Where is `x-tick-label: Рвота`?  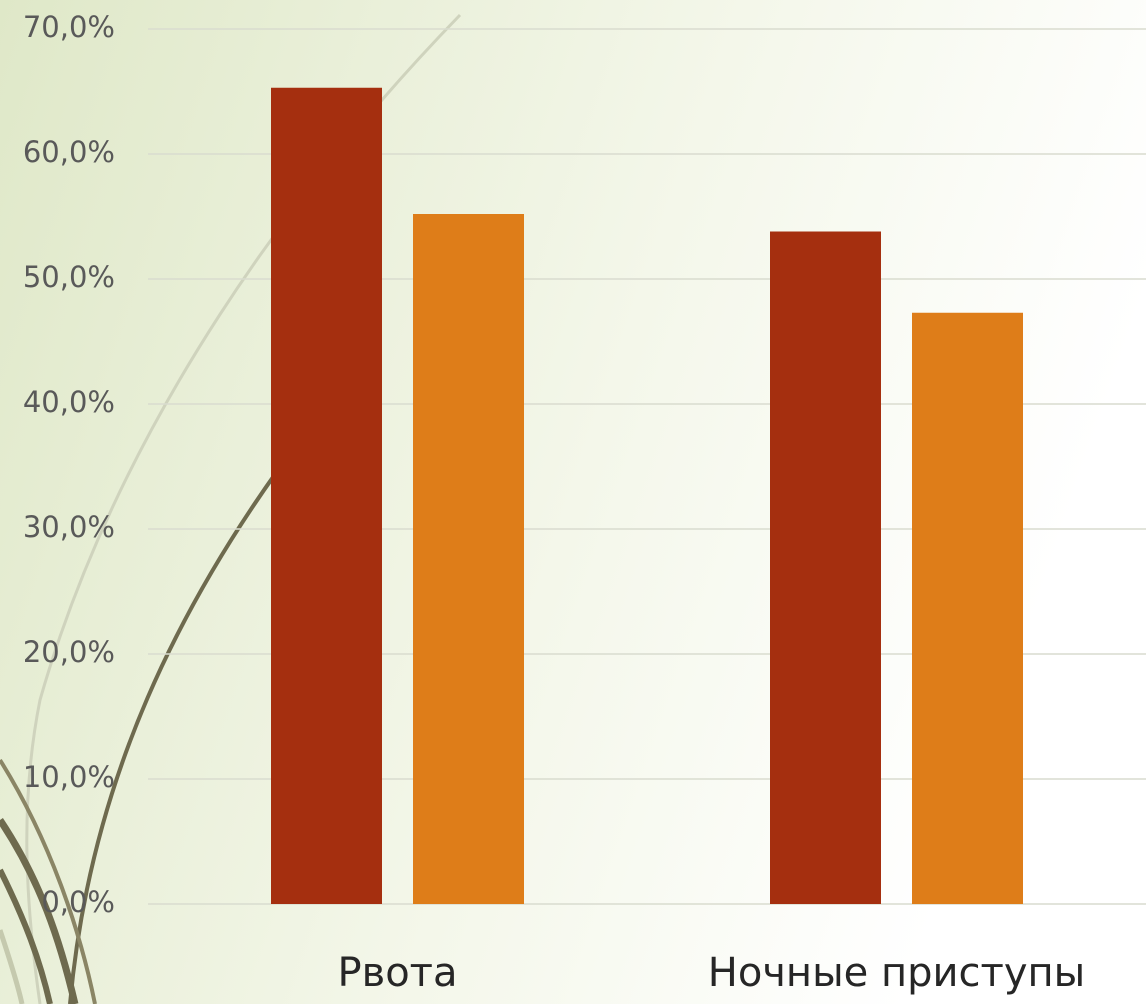
x-tick-label: Рвота is located at coordinates (398, 973).